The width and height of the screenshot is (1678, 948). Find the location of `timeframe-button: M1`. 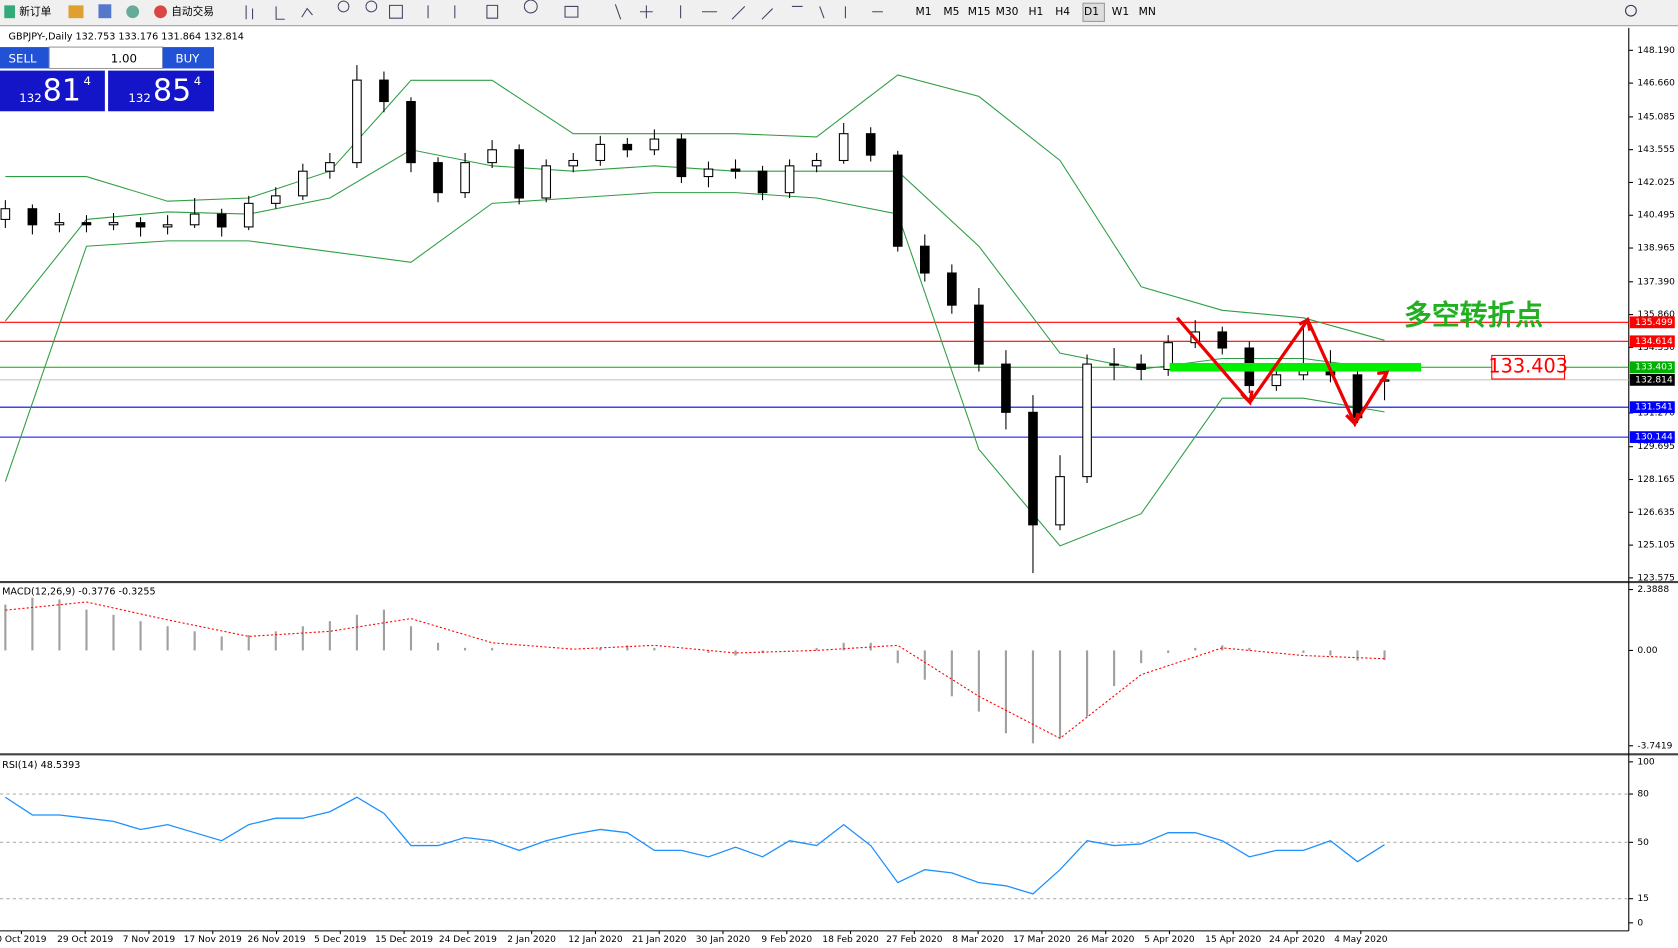

timeframe-button: M1 is located at coordinates (924, 11).